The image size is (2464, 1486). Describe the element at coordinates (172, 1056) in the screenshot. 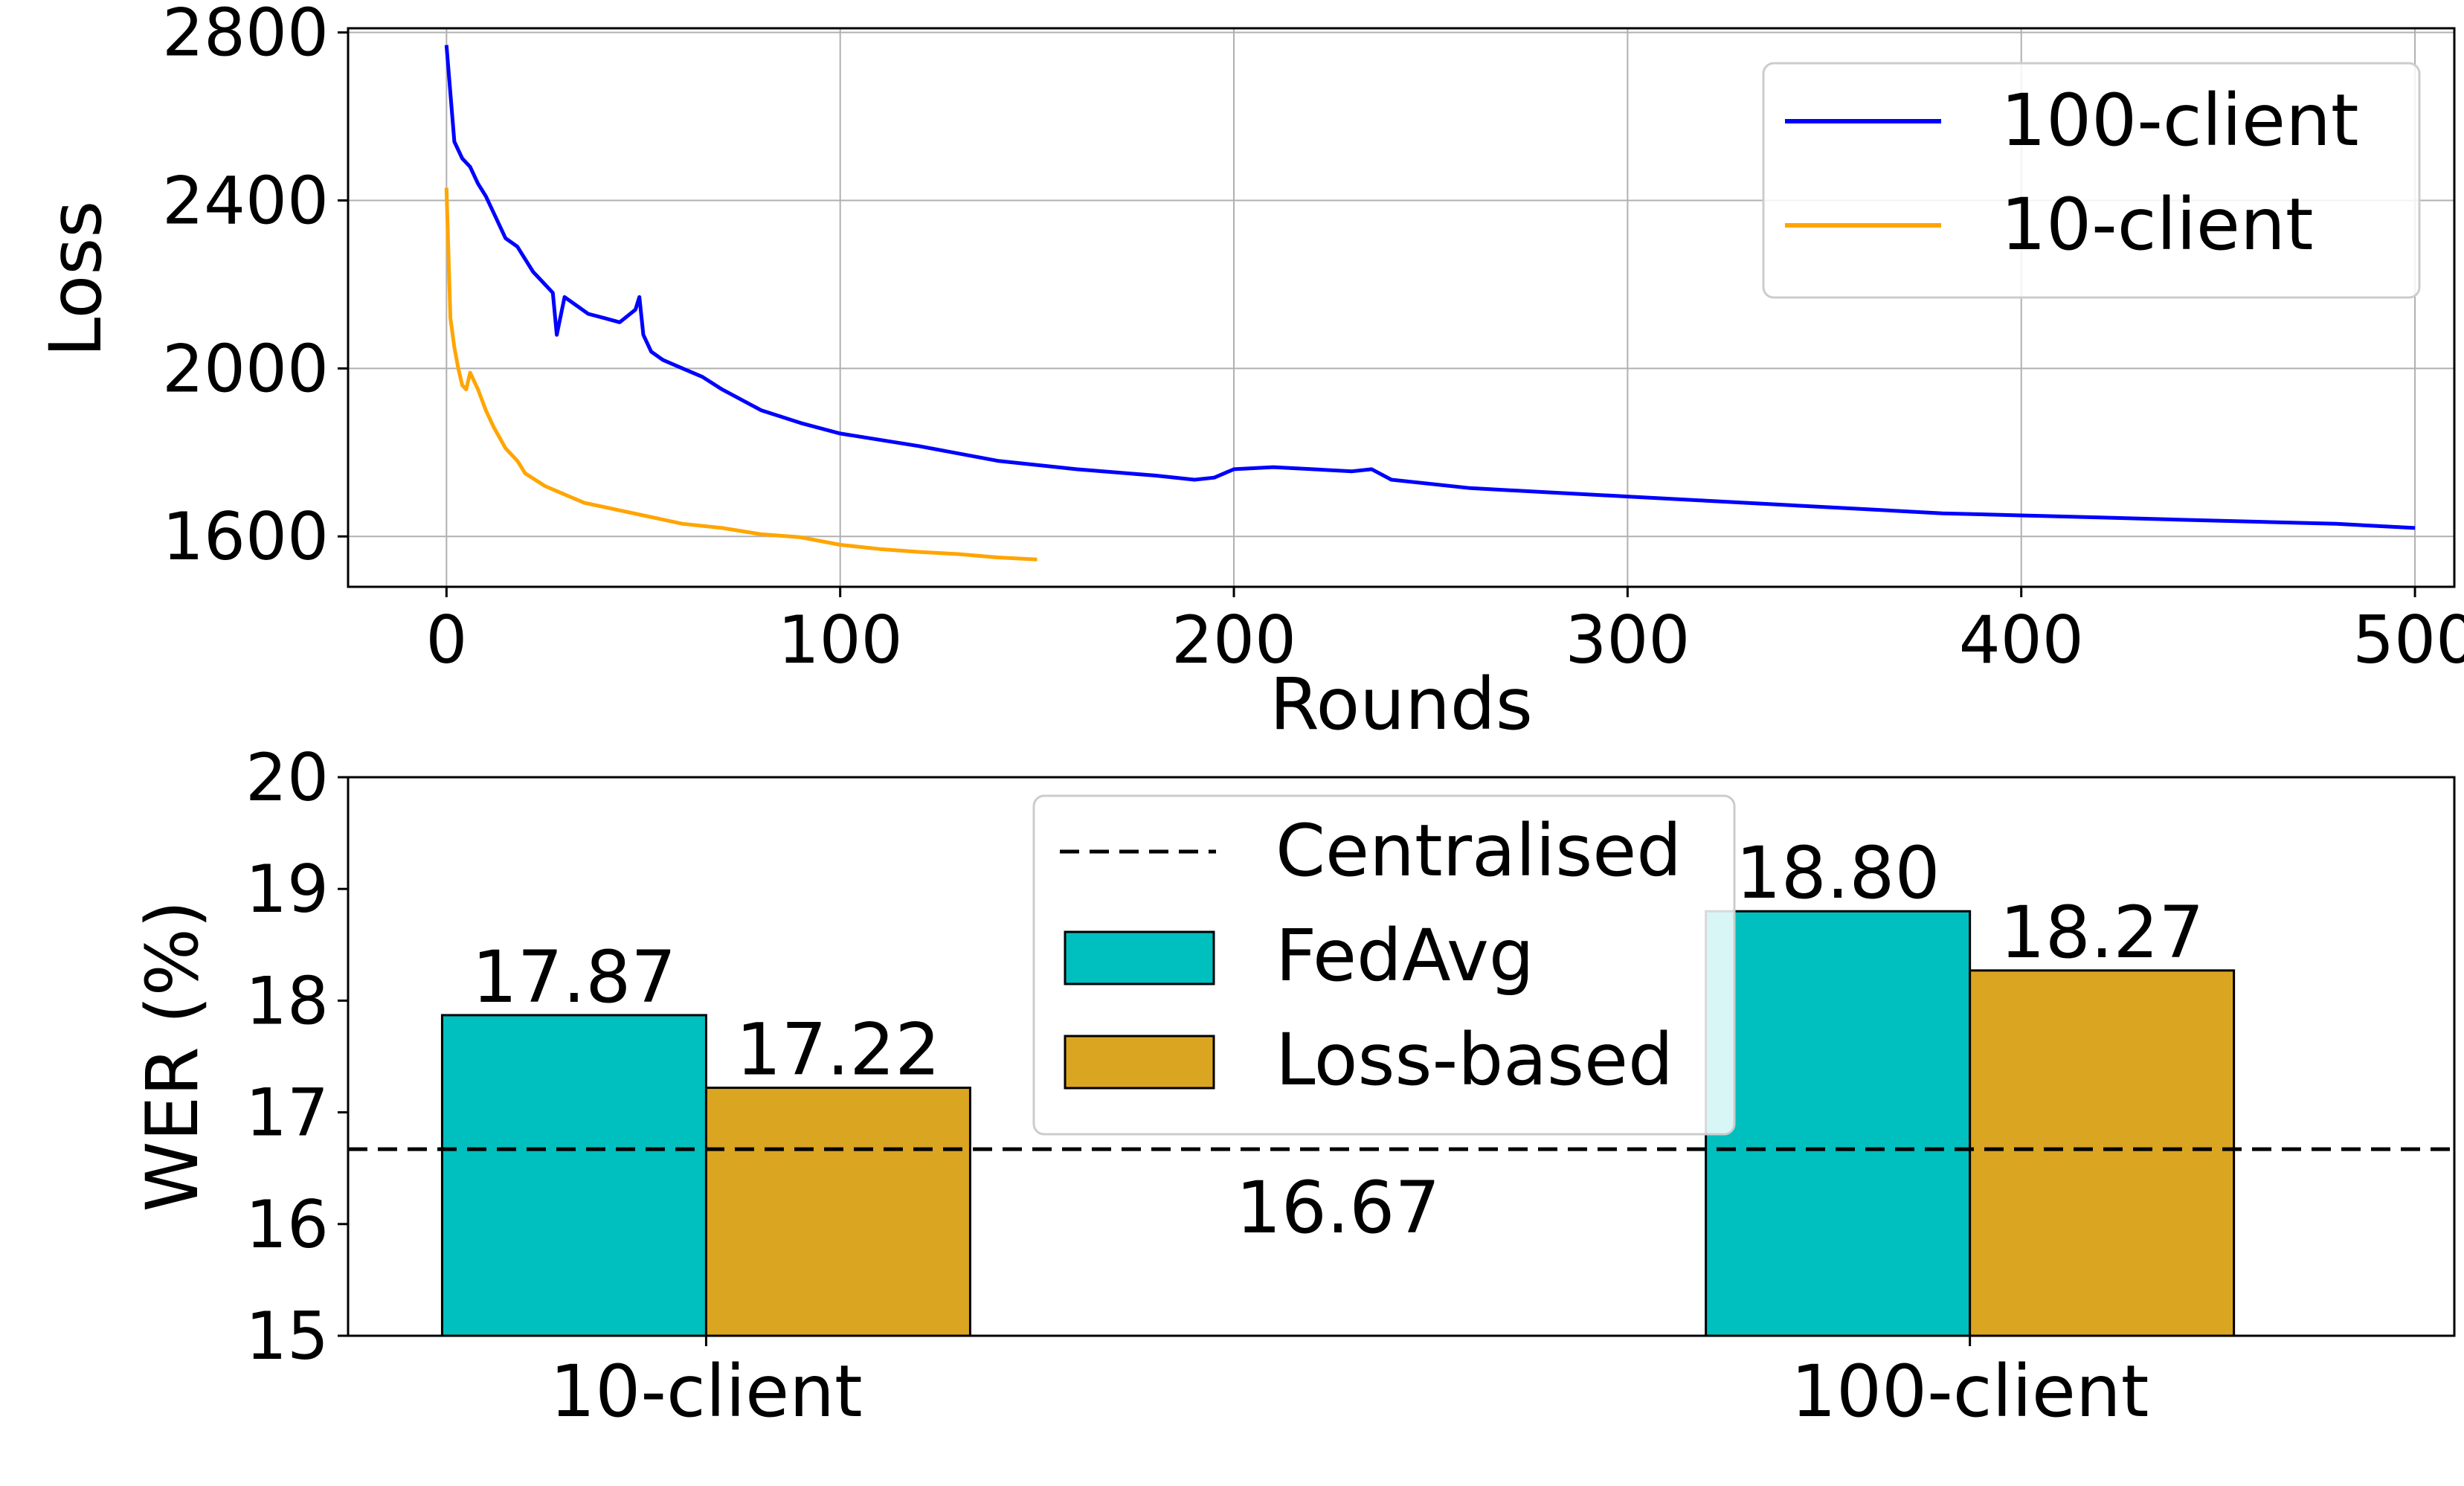

I see `wer-y-axis-label: WER (%)` at that location.